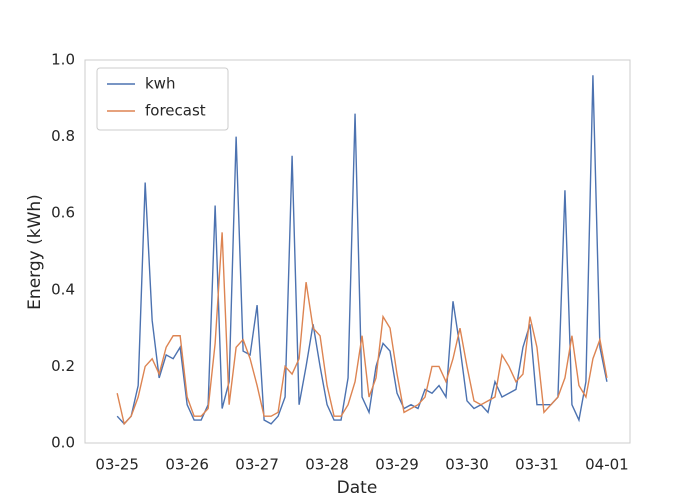  What do you see at coordinates (63, 136) in the screenshot?
I see `y-tick-label: 0.8` at bounding box center [63, 136].